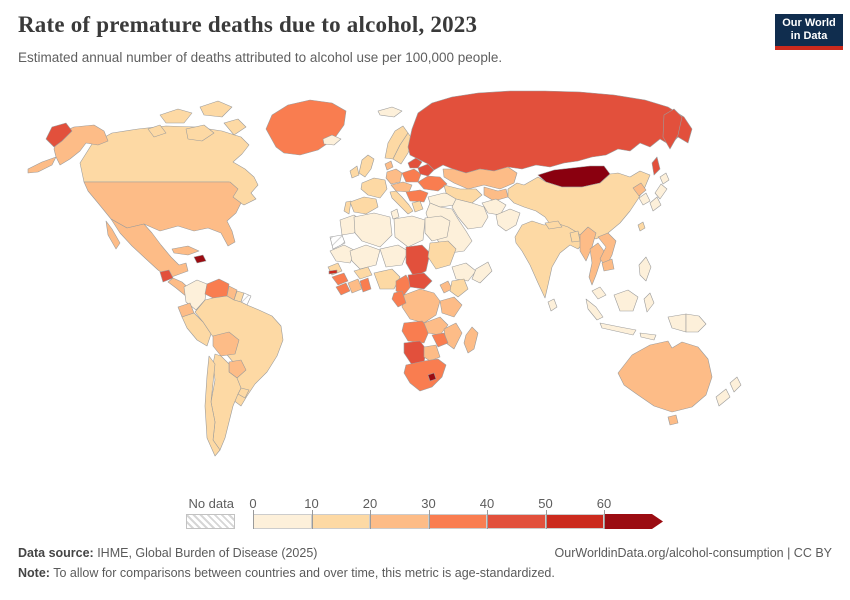 This screenshot has width=850, height=600. I want to click on region-gabon-congo, so click(399, 299).